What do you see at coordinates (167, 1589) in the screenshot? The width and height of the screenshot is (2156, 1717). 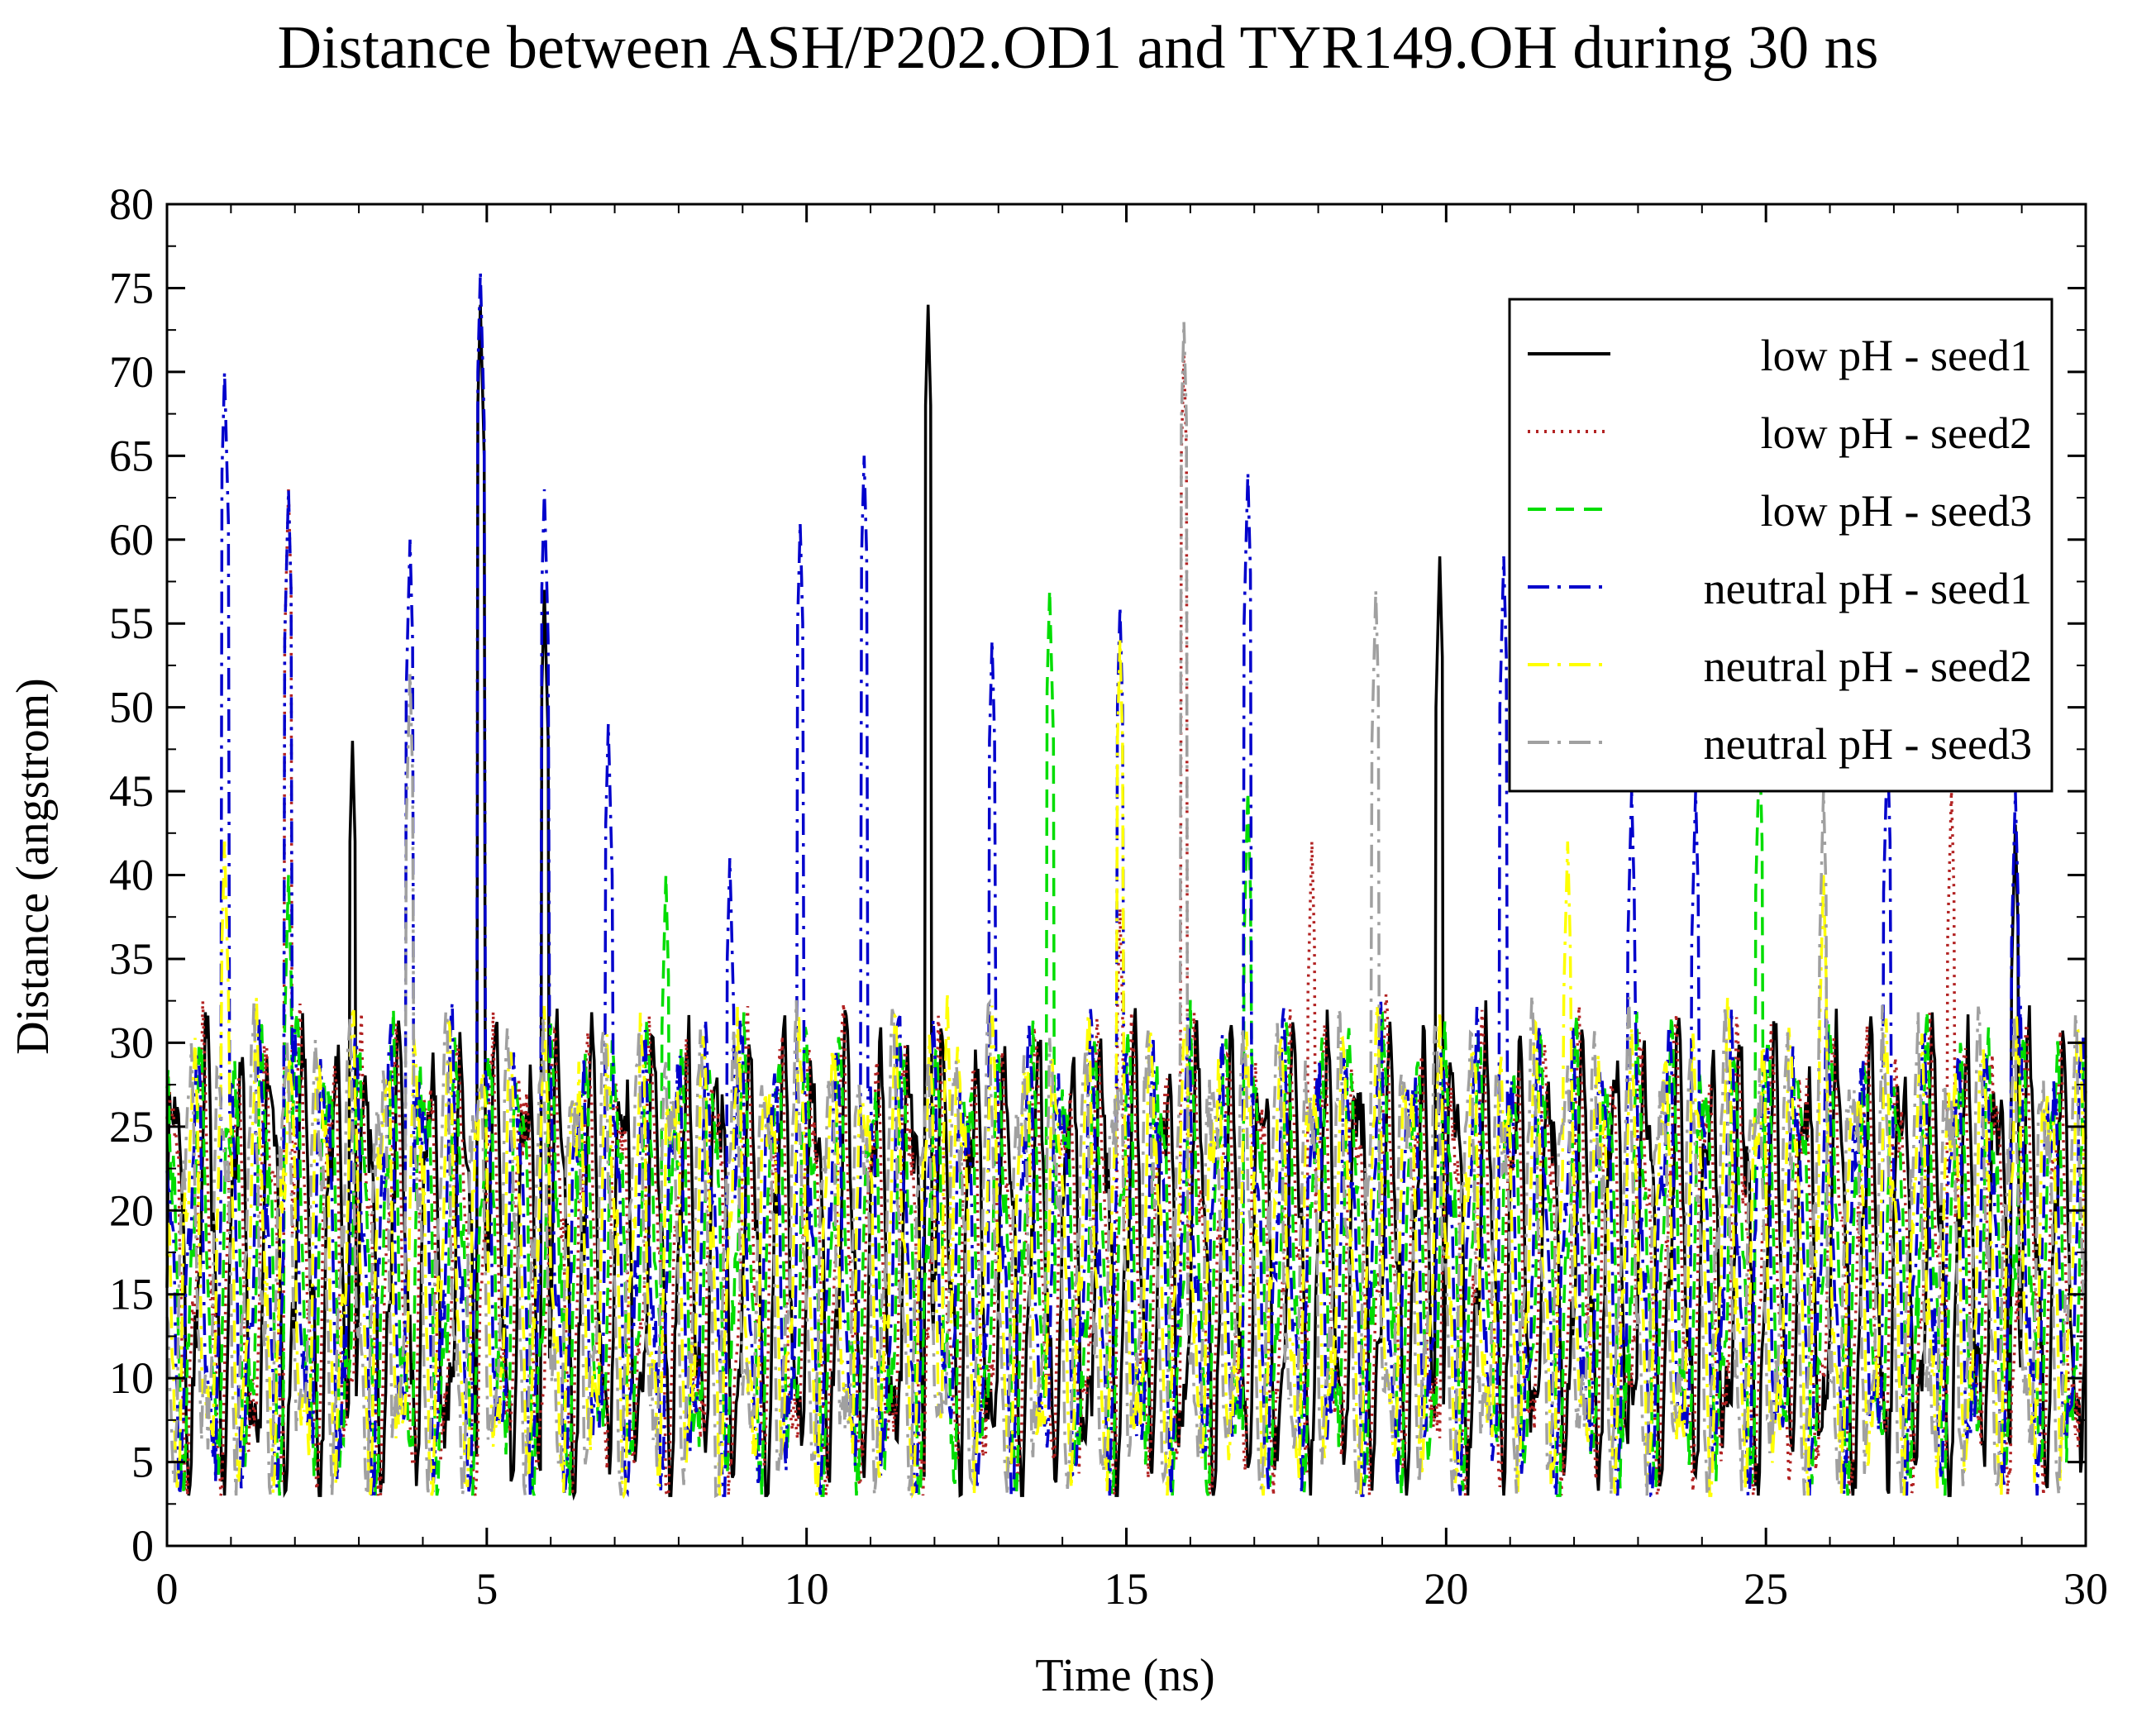 I see `x-tick-label: 0` at bounding box center [167, 1589].